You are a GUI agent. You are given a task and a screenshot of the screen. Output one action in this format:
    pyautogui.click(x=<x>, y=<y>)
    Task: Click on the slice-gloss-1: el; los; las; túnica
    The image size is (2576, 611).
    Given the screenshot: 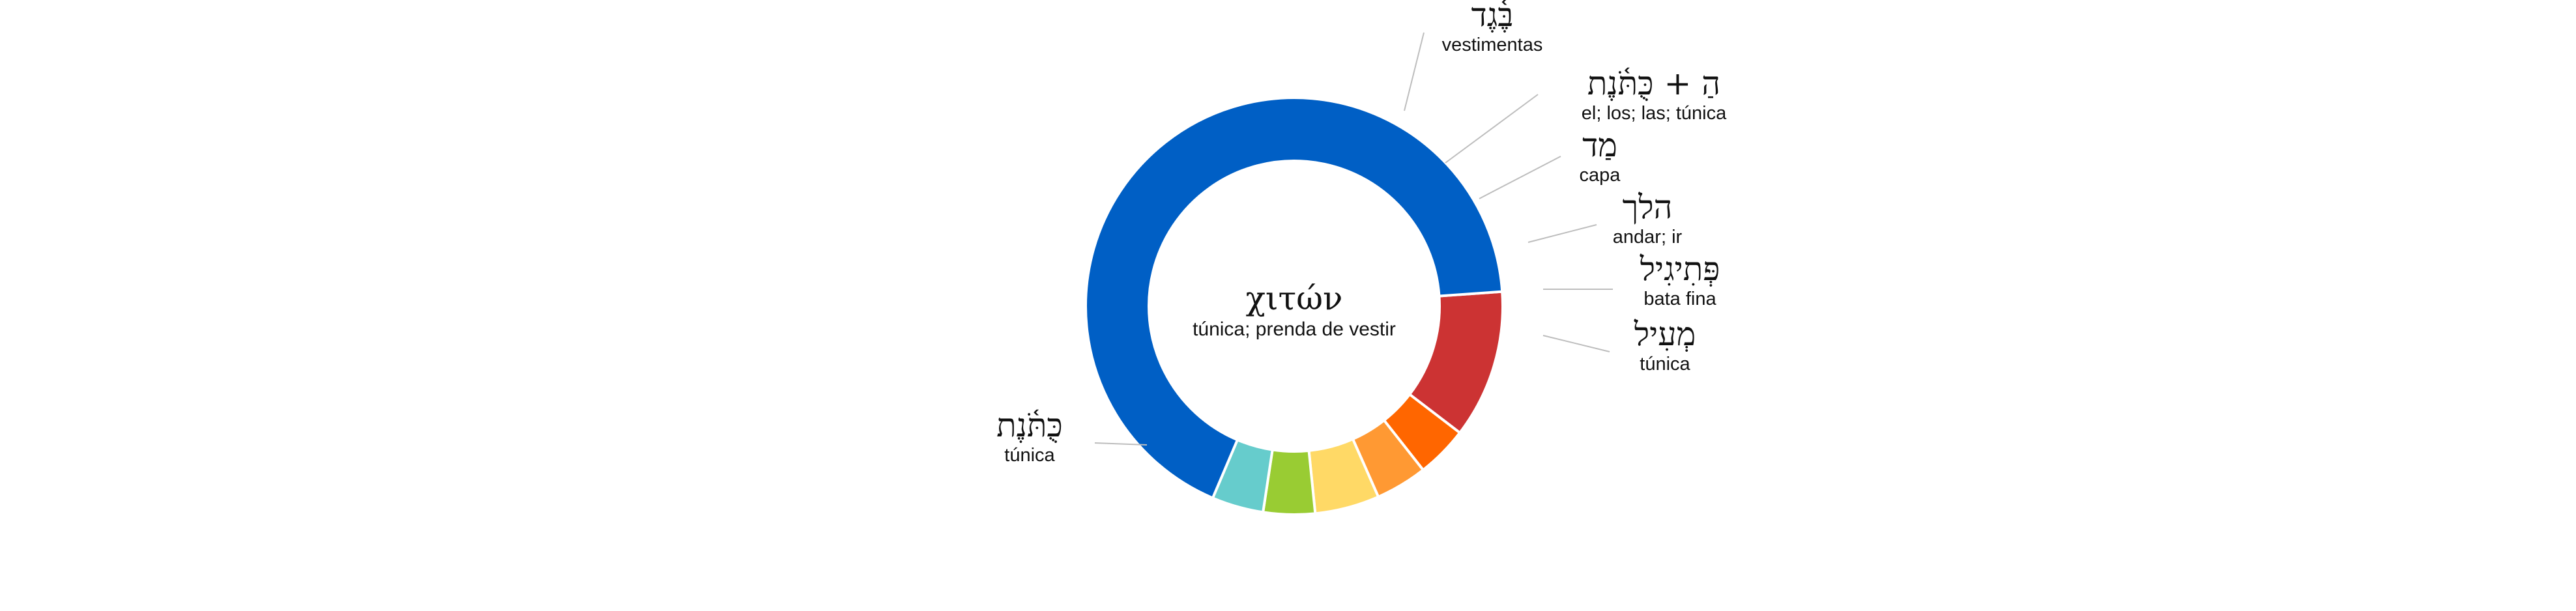 What is the action you would take?
    pyautogui.click(x=1655, y=113)
    